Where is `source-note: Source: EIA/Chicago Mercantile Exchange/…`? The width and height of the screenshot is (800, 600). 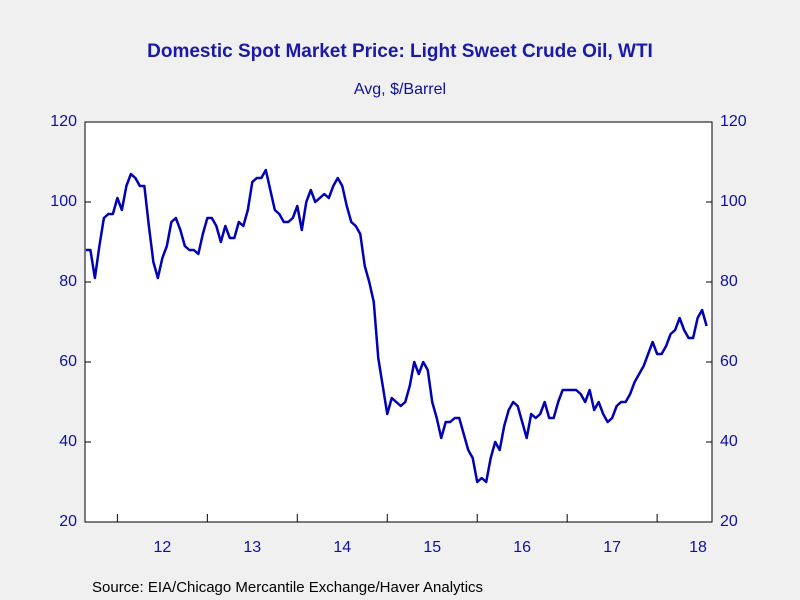
source-note: Source: EIA/Chicago Mercantile Exchange/… is located at coordinates (287, 587).